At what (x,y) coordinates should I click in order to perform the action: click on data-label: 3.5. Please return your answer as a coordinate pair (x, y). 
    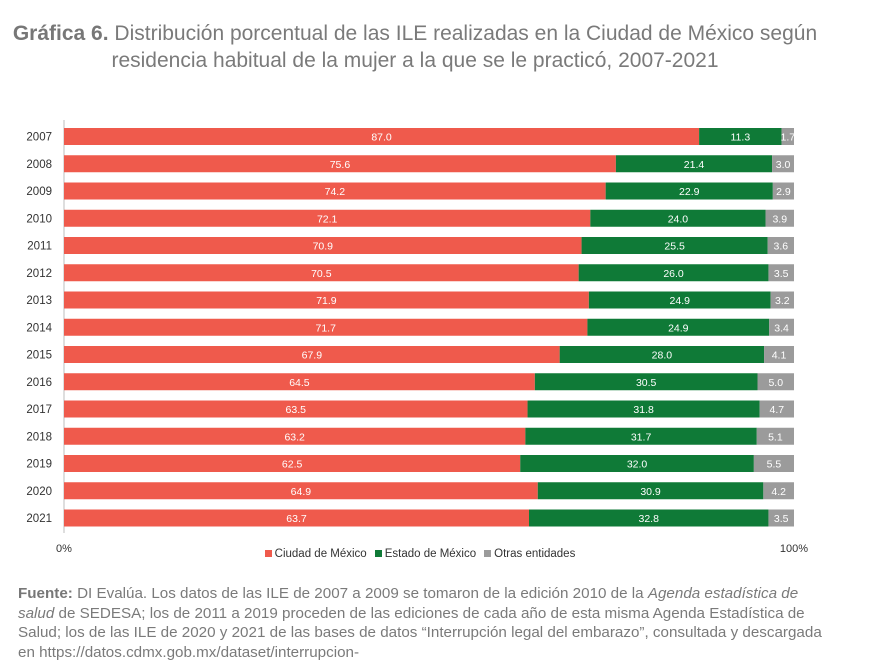
    Looking at the image, I should click on (781, 274).